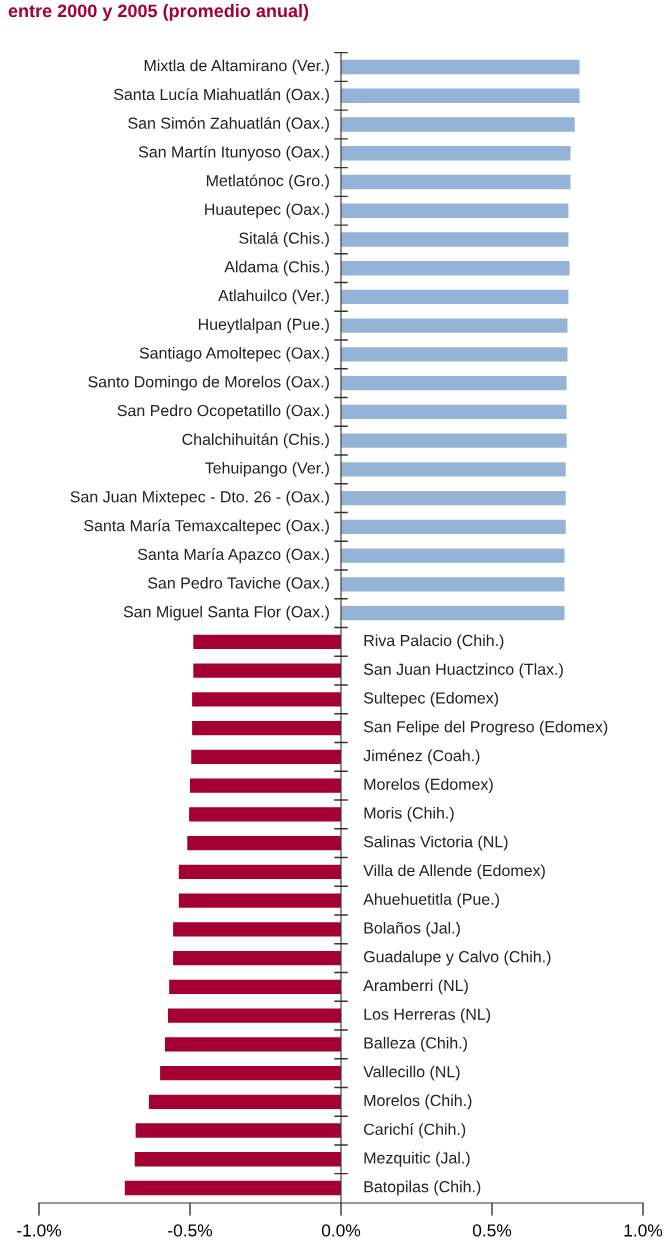  What do you see at coordinates (427, 1016) in the screenshot?
I see `y-tick-label: Los Herreras (NL)` at bounding box center [427, 1016].